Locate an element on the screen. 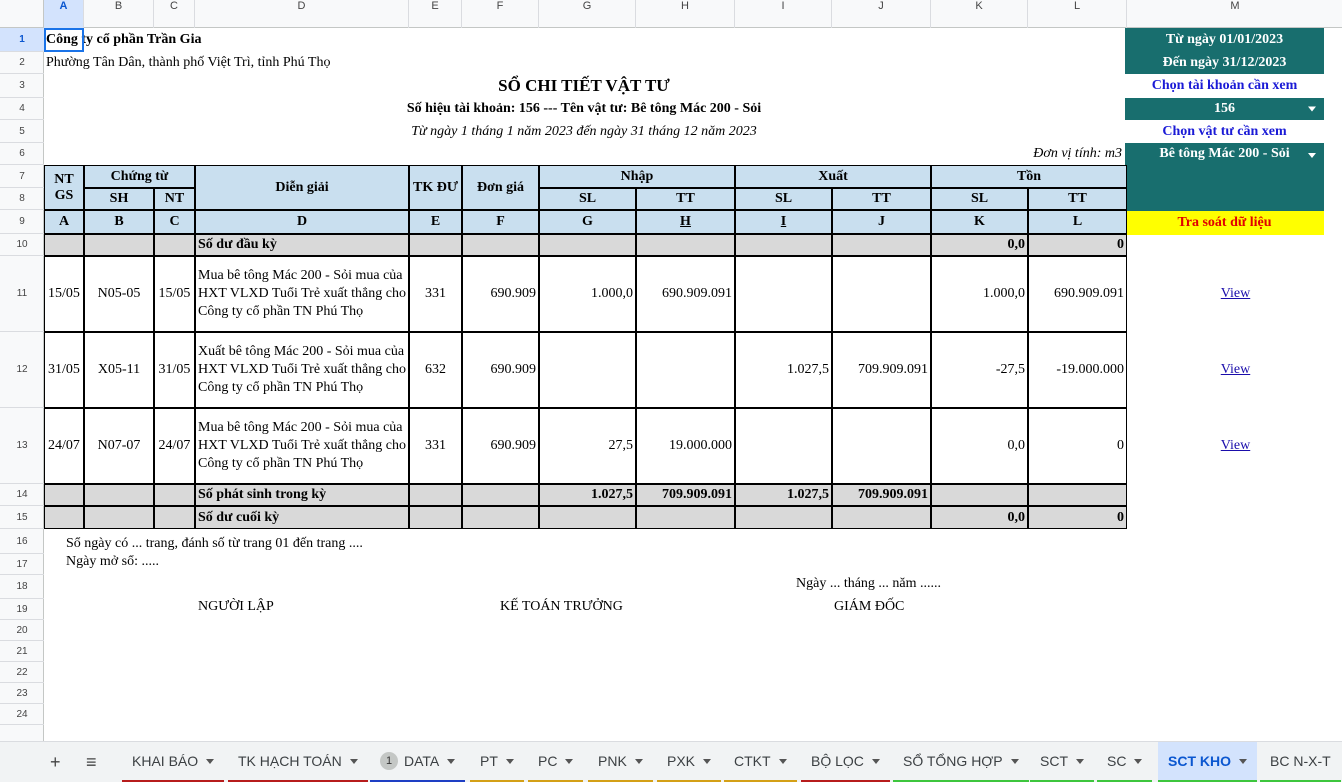 This screenshot has width=1342, height=782. row-header-13: 13 is located at coordinates (22, 446).